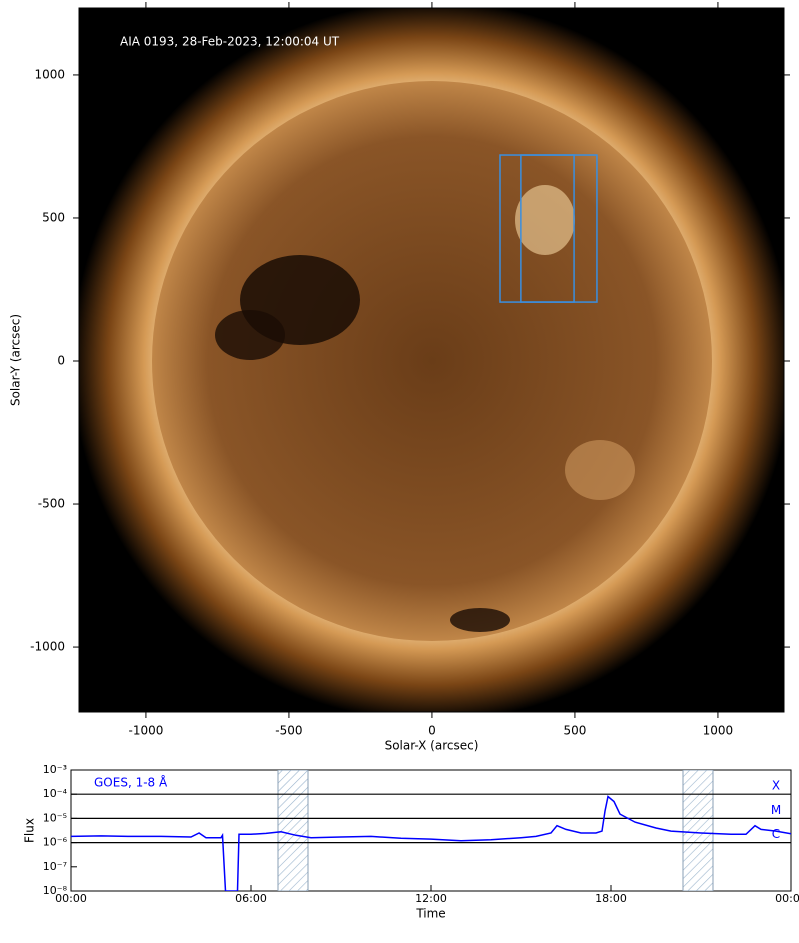 This screenshot has width=799, height=943. What do you see at coordinates (431, 898) in the screenshot?
I see `x-tick-label: 12:00` at bounding box center [431, 898].